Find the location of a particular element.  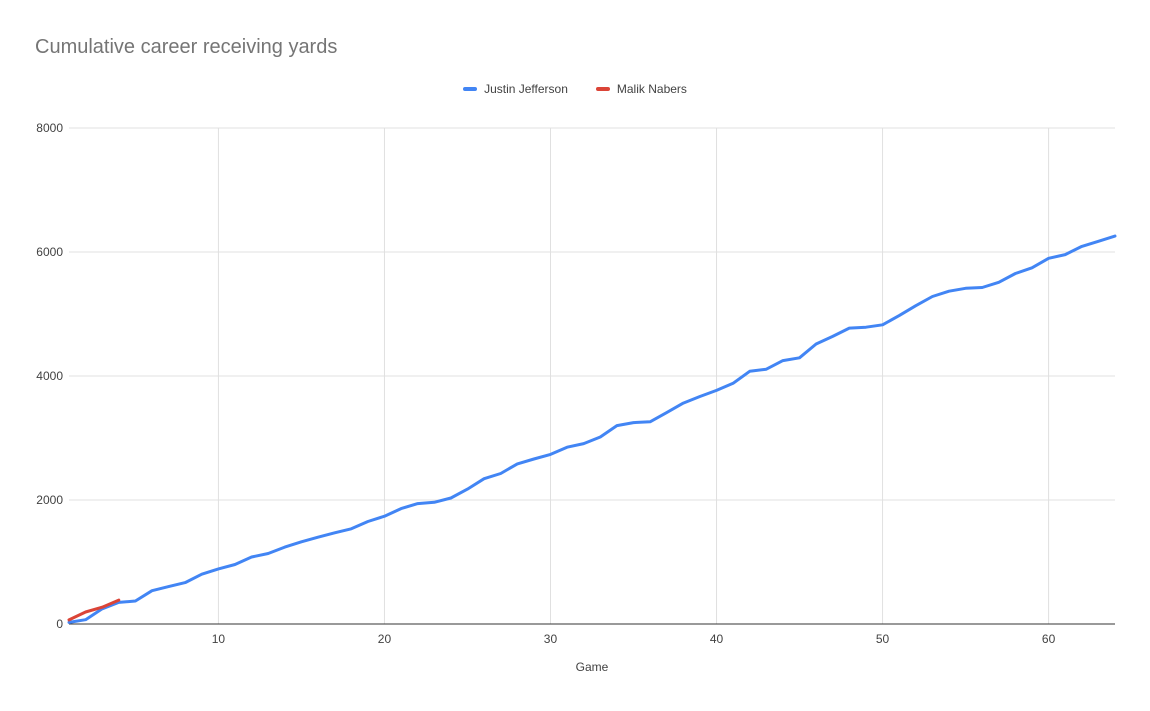

x-tick-label-60: 60 is located at coordinates (1049, 639).